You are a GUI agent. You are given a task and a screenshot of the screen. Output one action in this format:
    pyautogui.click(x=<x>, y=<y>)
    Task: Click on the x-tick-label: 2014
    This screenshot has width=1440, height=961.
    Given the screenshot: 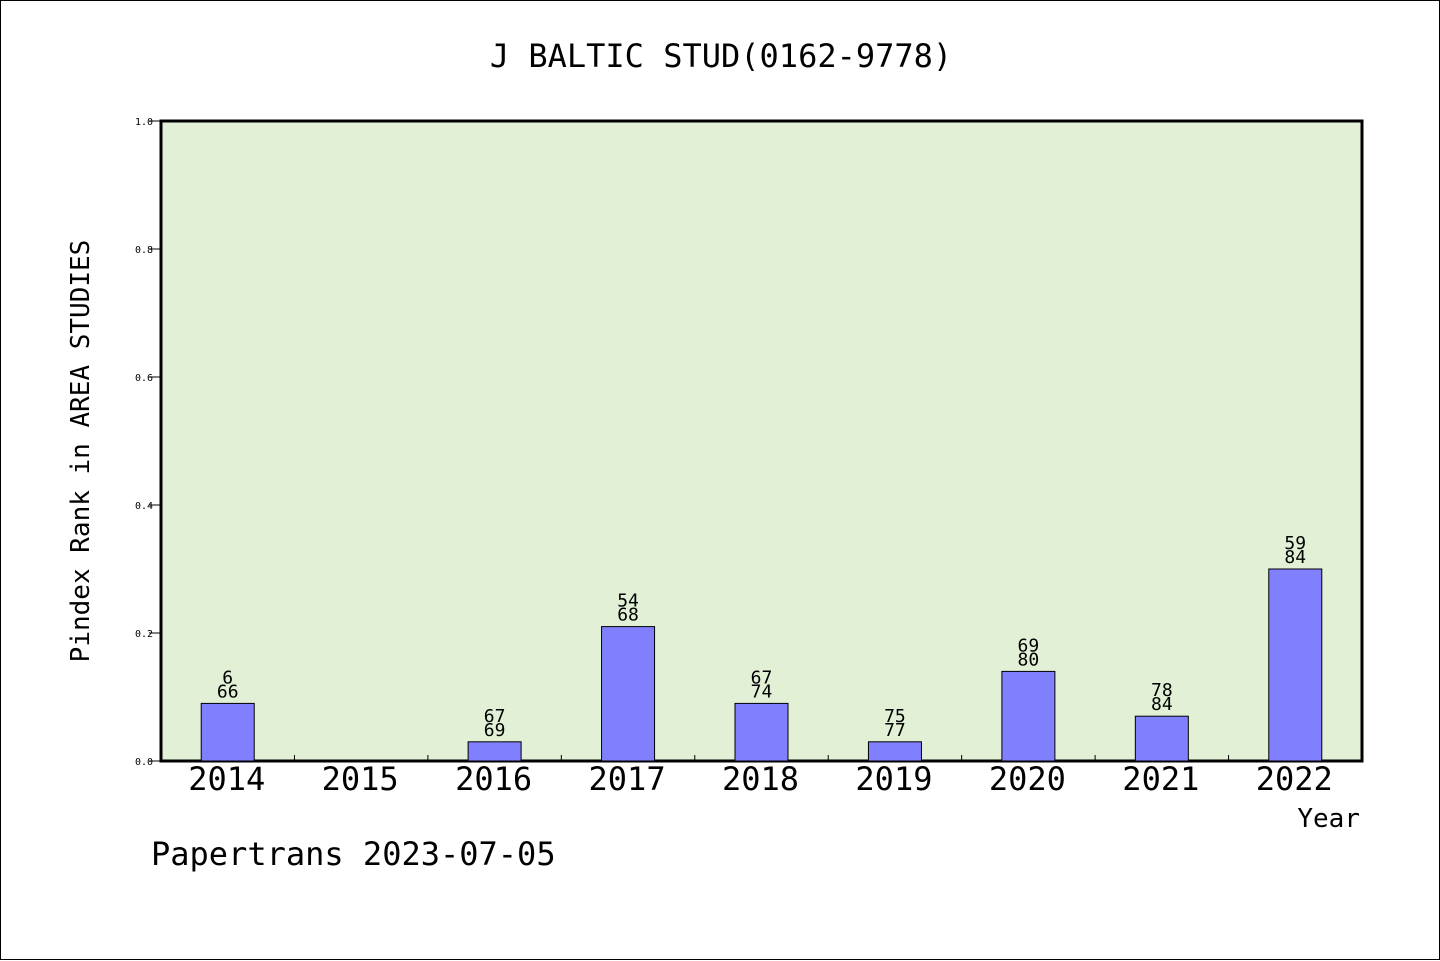 What is the action you would take?
    pyautogui.click(x=226, y=779)
    